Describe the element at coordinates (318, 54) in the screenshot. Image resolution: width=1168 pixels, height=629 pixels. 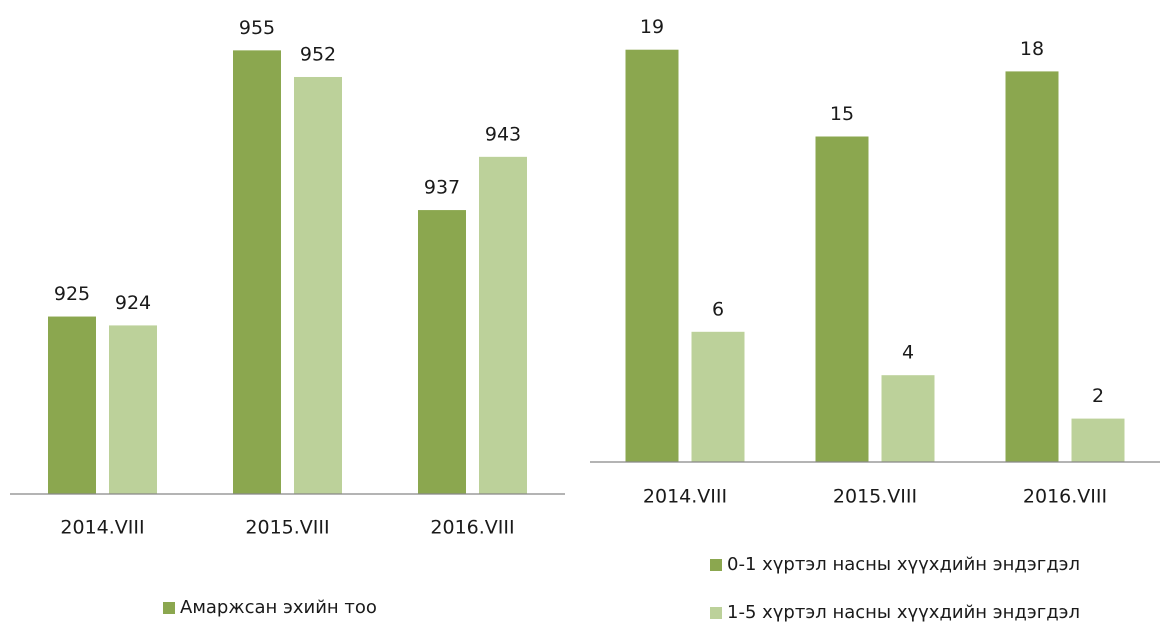
I see `value-label: 952` at that location.